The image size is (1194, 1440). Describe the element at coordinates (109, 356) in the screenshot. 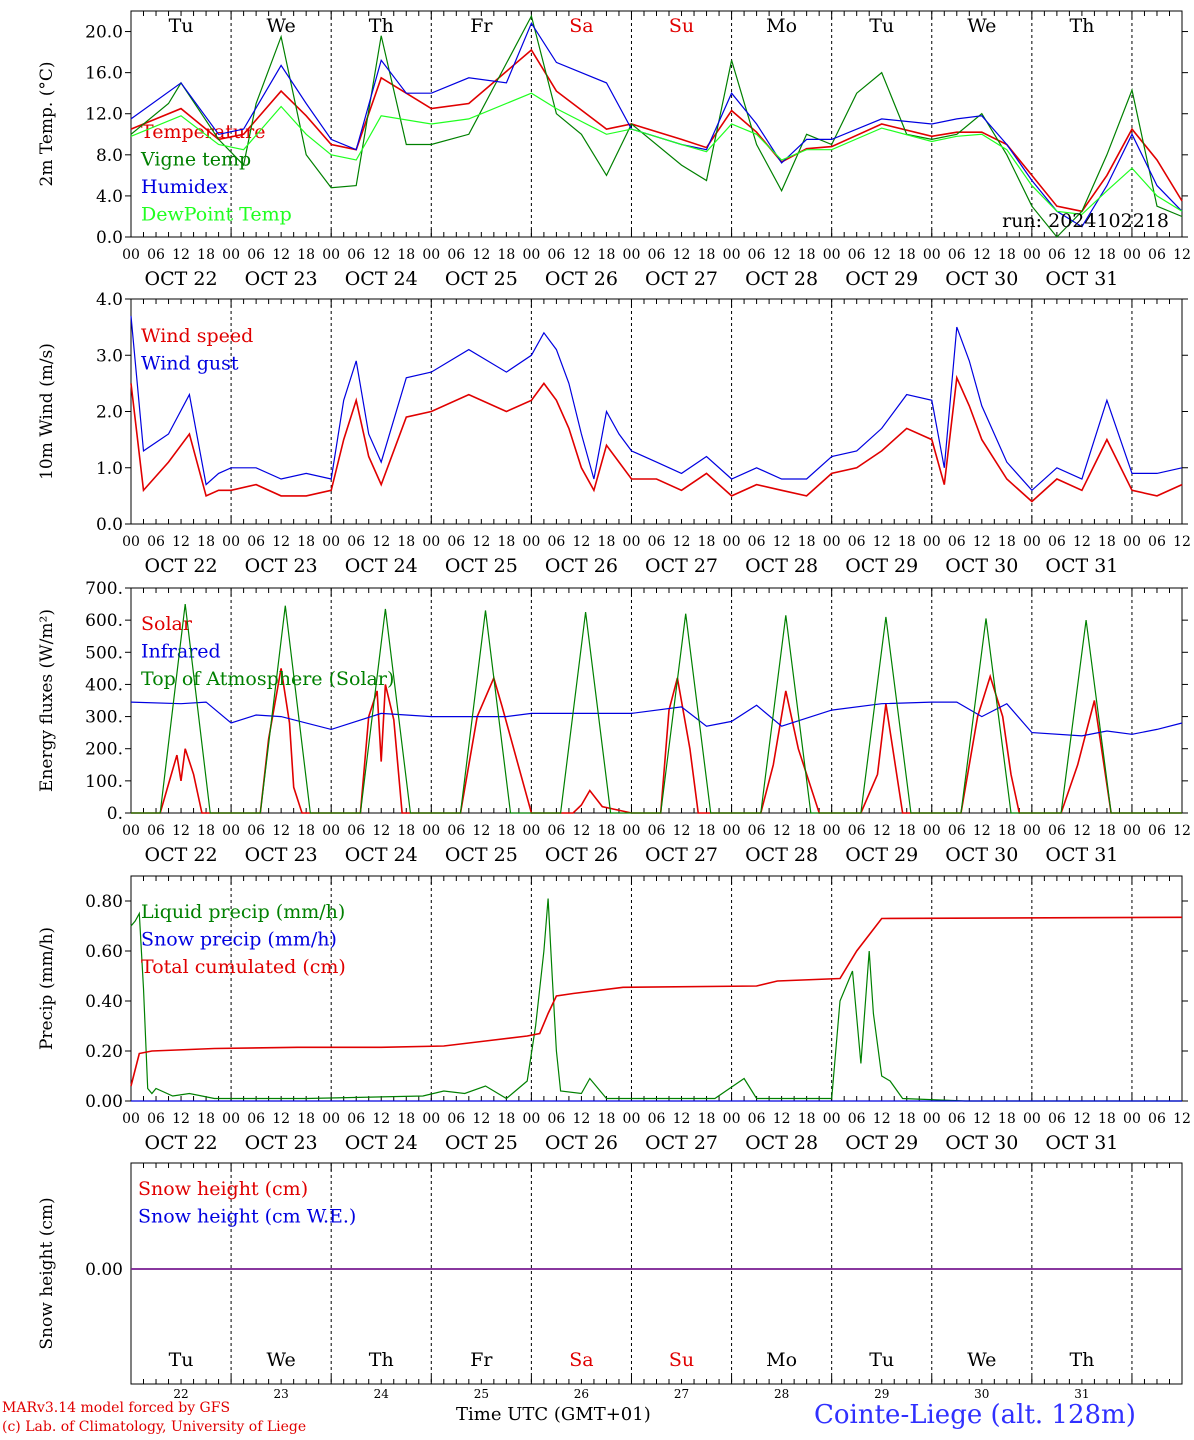

I see `y-tick-label: 3.0` at that location.